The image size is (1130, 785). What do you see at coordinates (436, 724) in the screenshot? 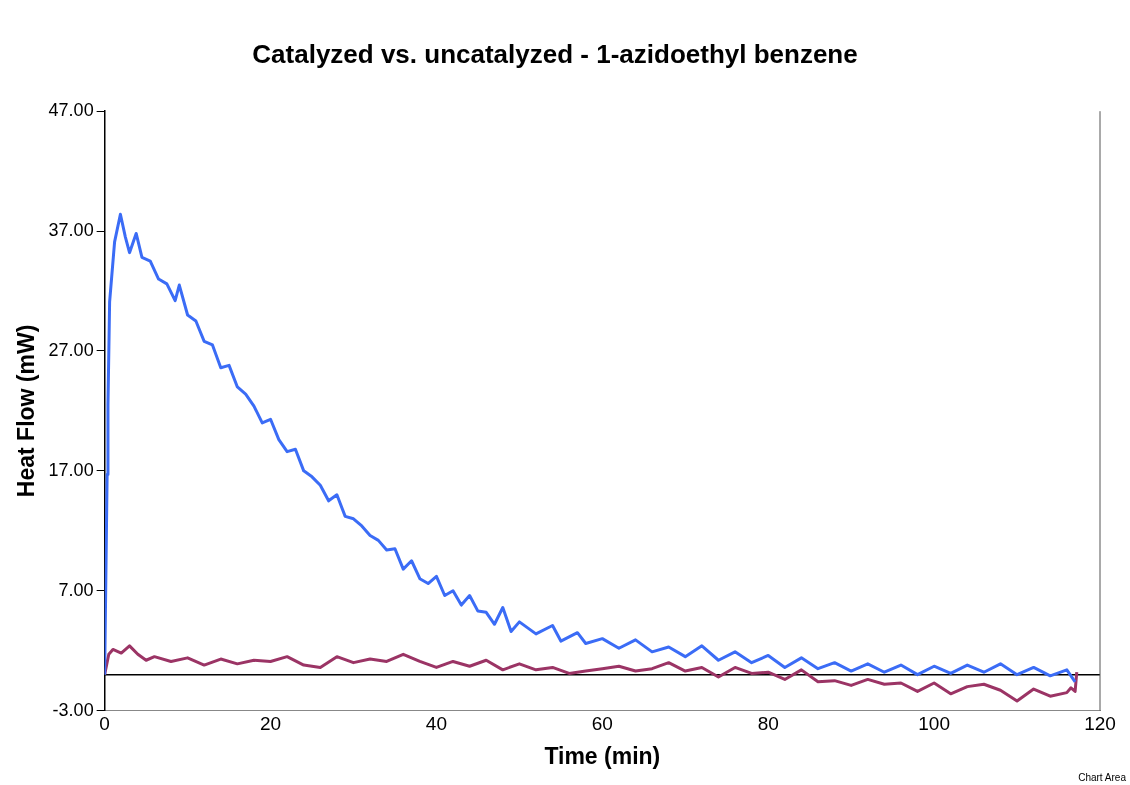
I see `x-tick-label: 40` at bounding box center [436, 724].